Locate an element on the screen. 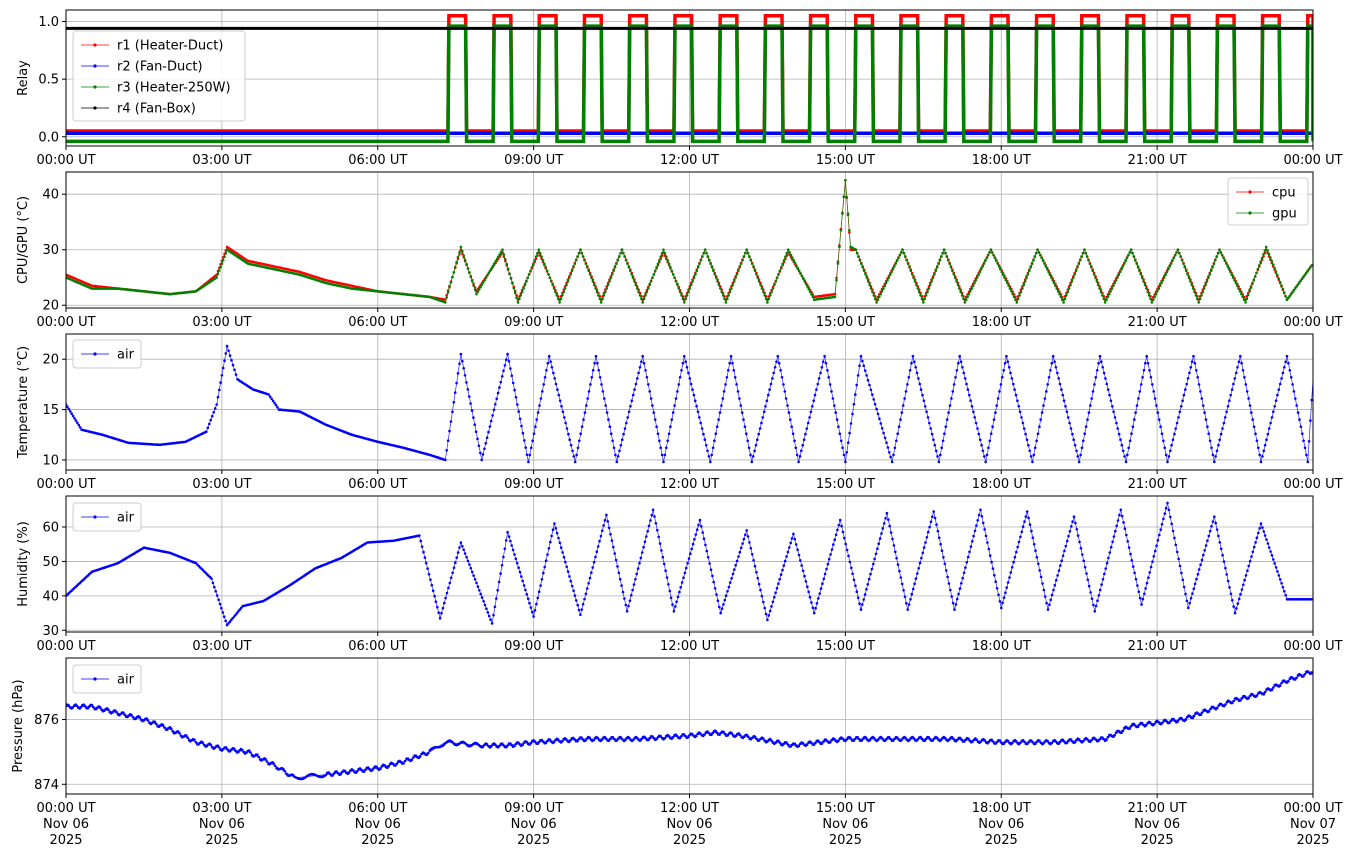 The image size is (1355, 861). y-tick-label: 0.0 is located at coordinates (48, 137).